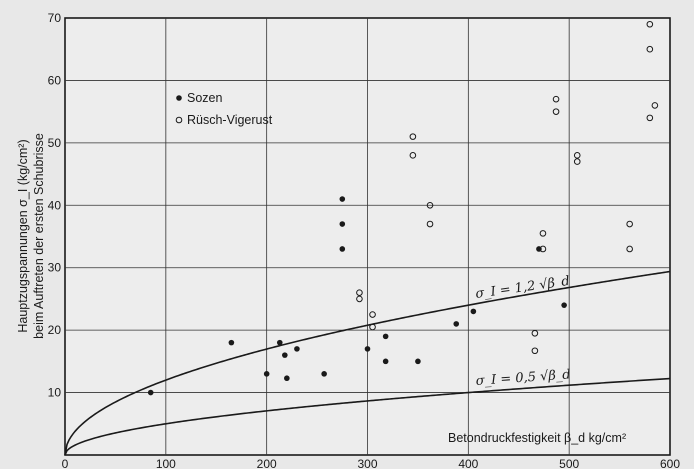 This screenshot has width=694, height=469. What do you see at coordinates (55, 393) in the screenshot?
I see `y-tick-label: 10` at bounding box center [55, 393].